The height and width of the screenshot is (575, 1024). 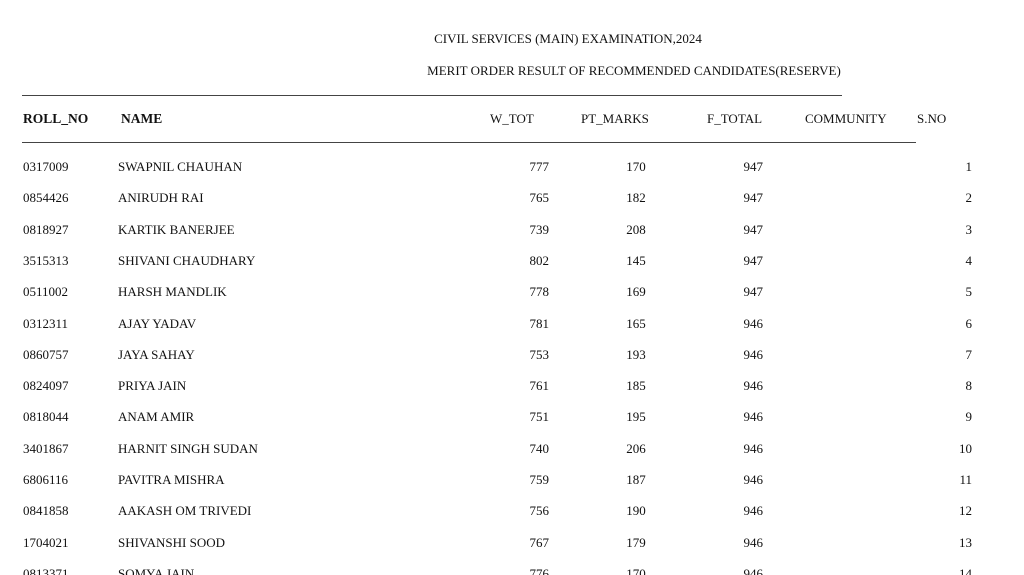 I want to click on s-no: 7, so click(x=969, y=354).